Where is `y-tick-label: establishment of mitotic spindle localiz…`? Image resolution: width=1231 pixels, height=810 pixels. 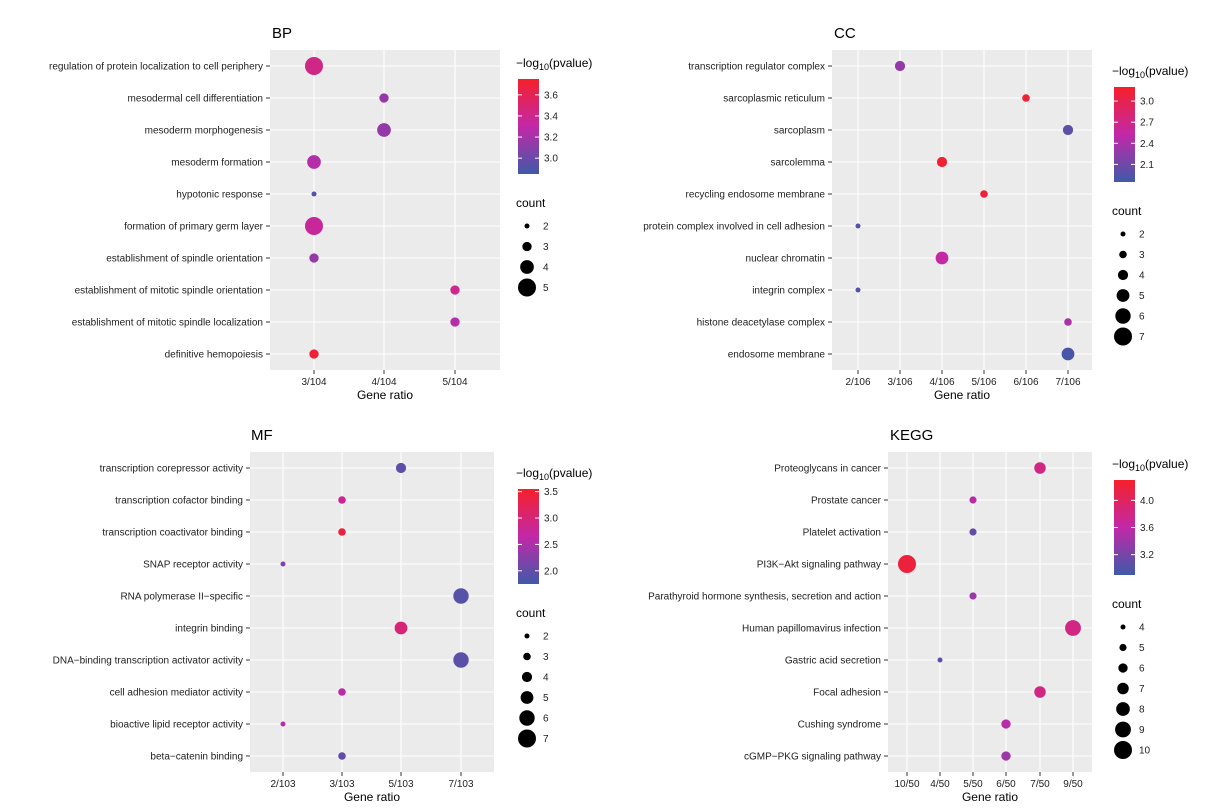 y-tick-label: establishment of mitotic spindle localiz… is located at coordinates (167, 323).